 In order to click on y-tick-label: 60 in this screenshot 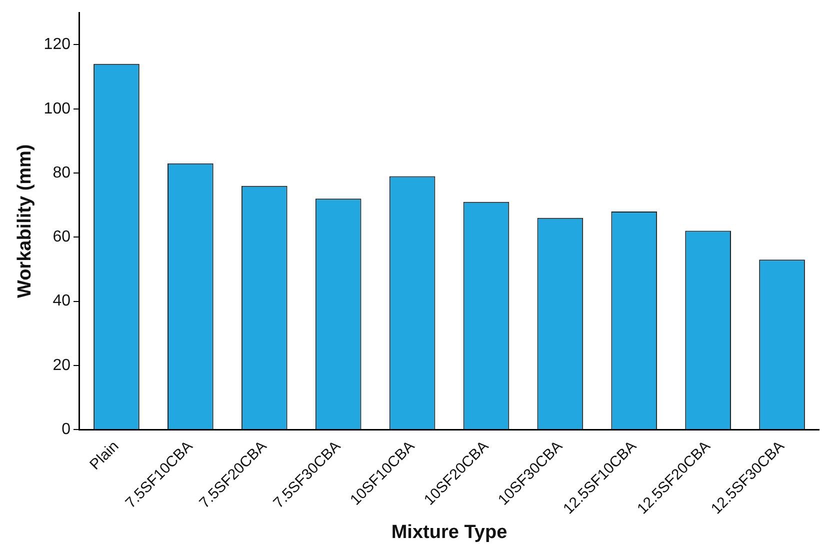, I will do `click(61, 237)`.